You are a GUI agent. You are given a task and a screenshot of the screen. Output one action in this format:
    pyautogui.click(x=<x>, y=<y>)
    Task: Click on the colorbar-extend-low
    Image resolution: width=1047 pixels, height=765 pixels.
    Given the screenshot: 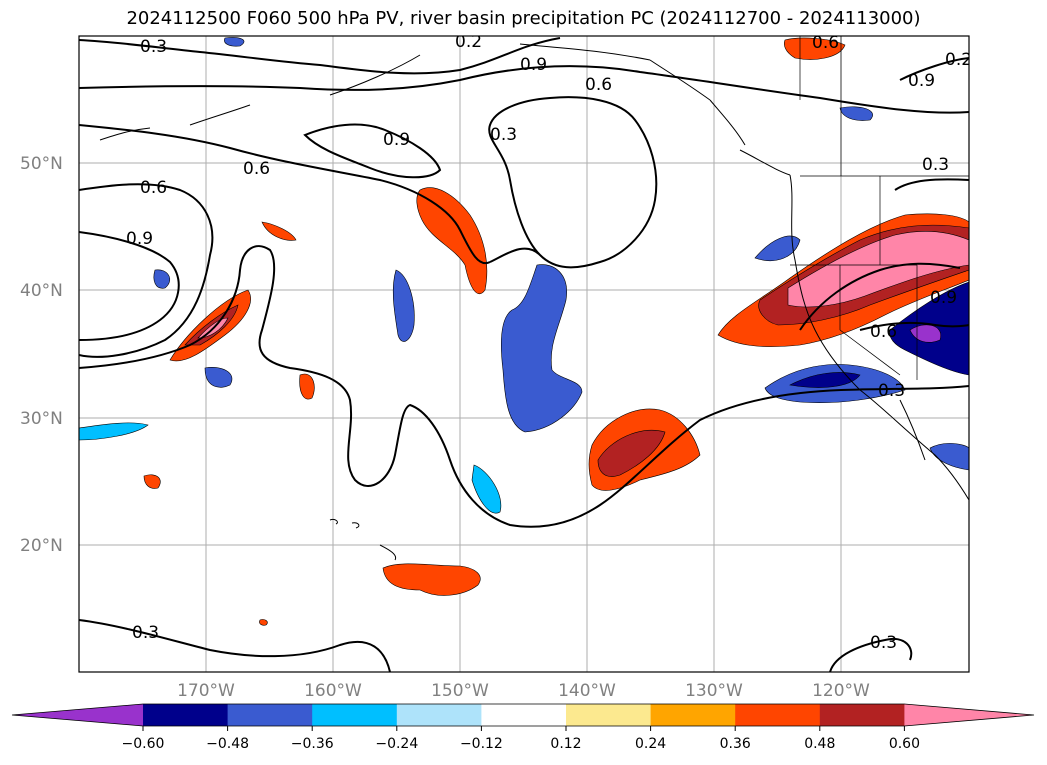 What is the action you would take?
    pyautogui.click(x=77, y=715)
    